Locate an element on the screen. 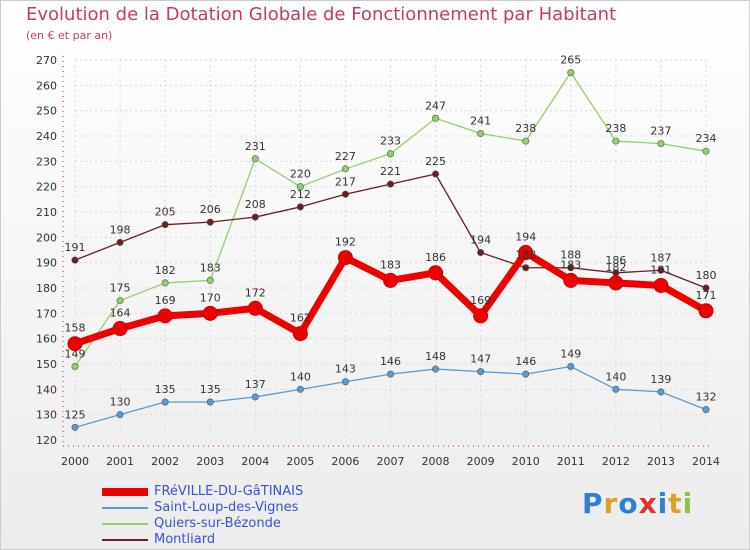  data-label-3: 206 is located at coordinates (210, 209).